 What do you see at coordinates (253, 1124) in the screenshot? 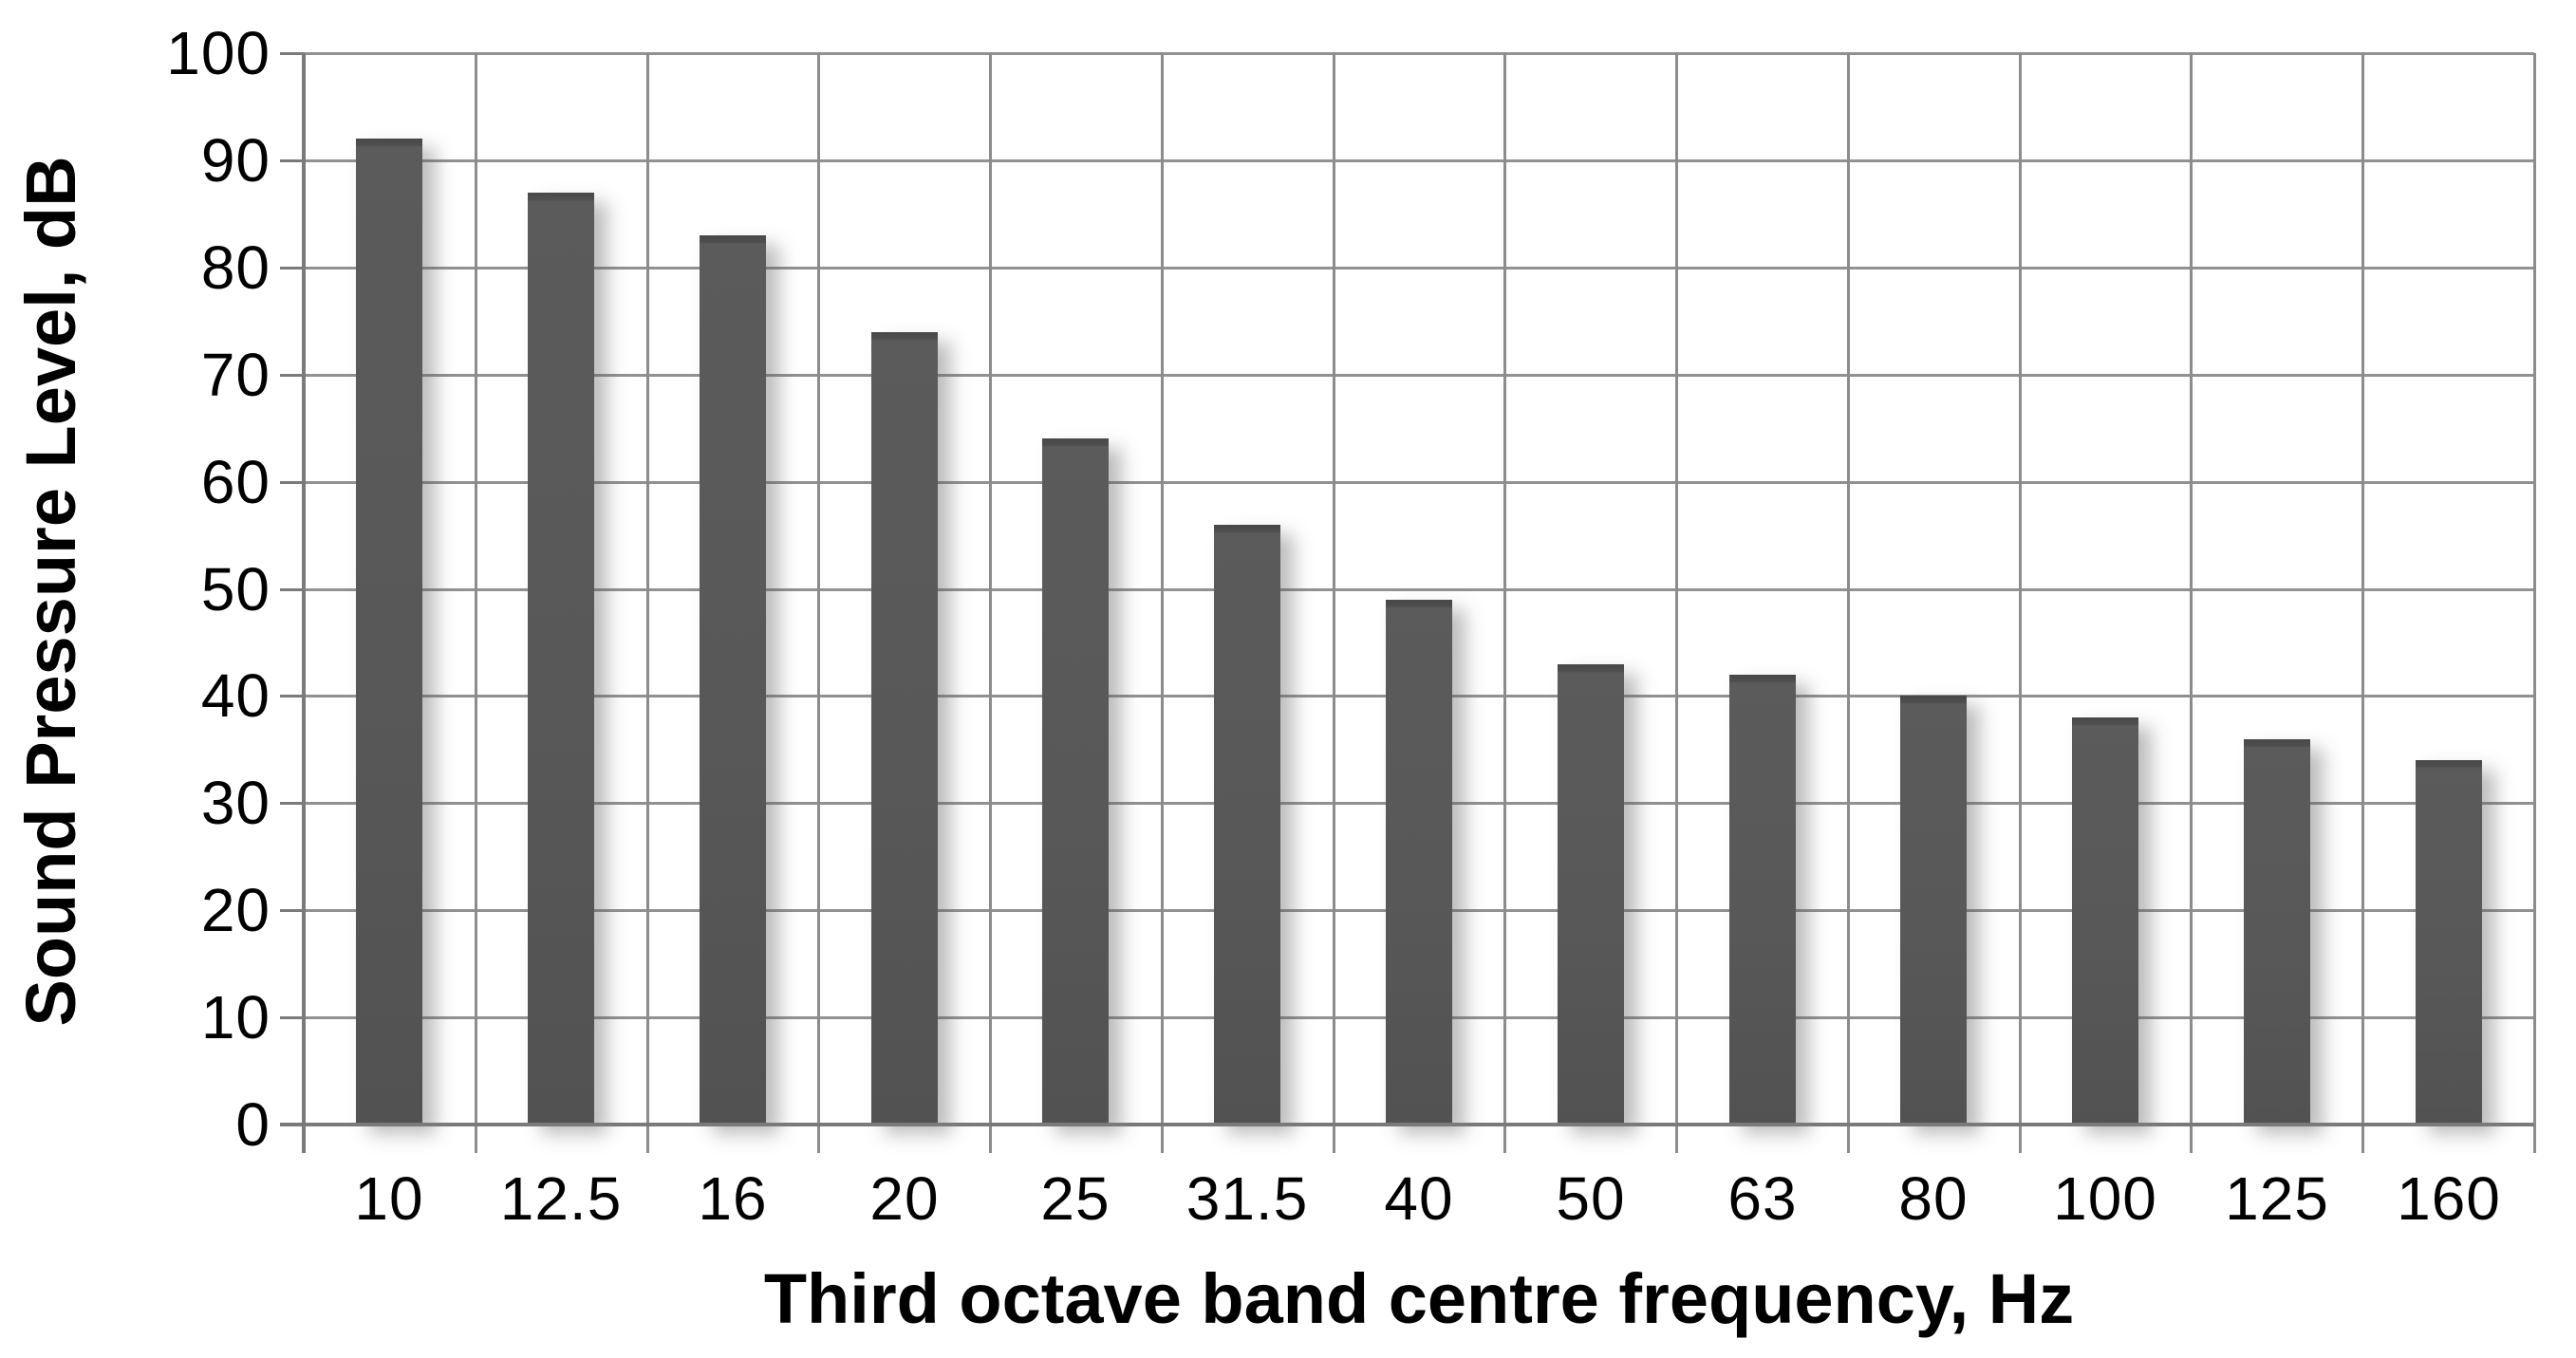
I see `y-tick-label: 0` at bounding box center [253, 1124].